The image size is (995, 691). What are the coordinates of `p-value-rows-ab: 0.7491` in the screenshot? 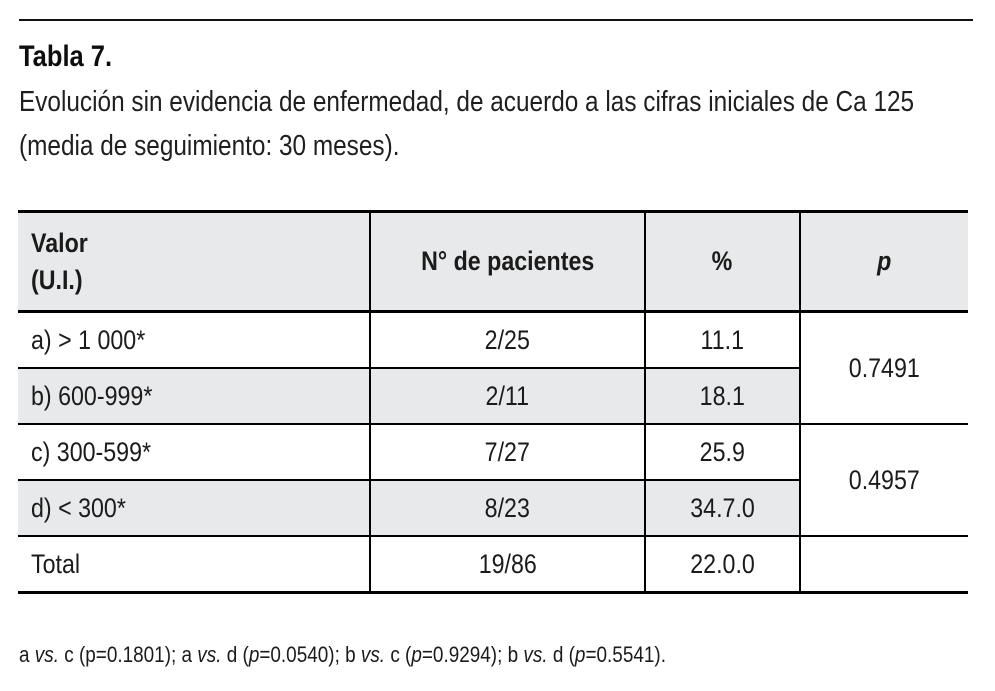 It's located at (883, 368).